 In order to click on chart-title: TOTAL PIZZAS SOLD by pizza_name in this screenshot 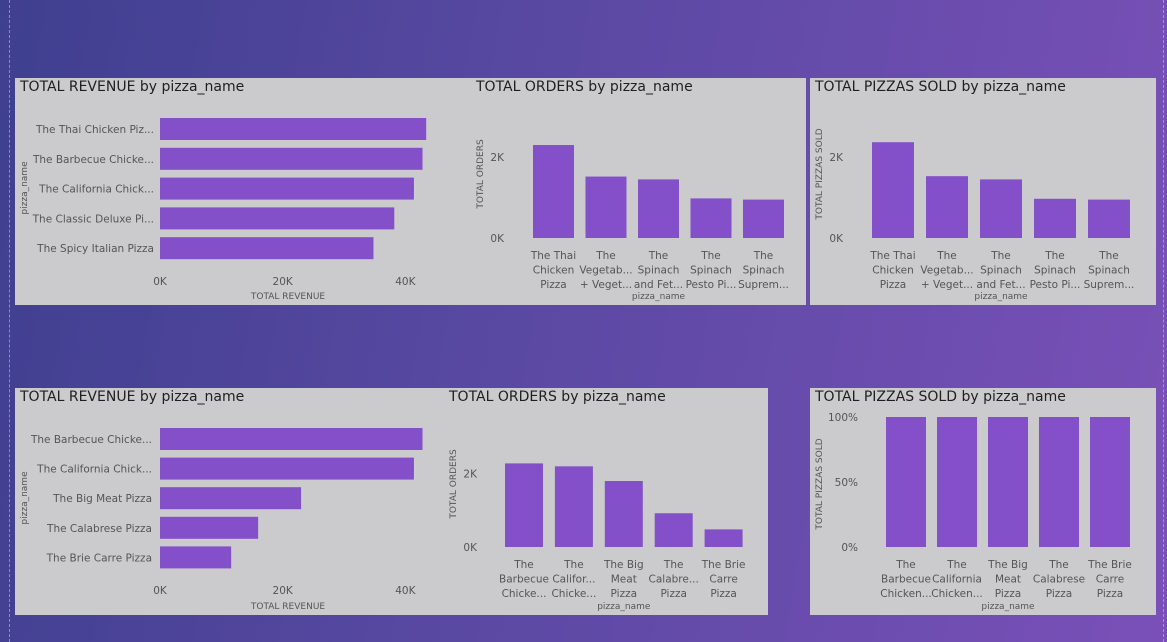, I will do `click(940, 397)`.